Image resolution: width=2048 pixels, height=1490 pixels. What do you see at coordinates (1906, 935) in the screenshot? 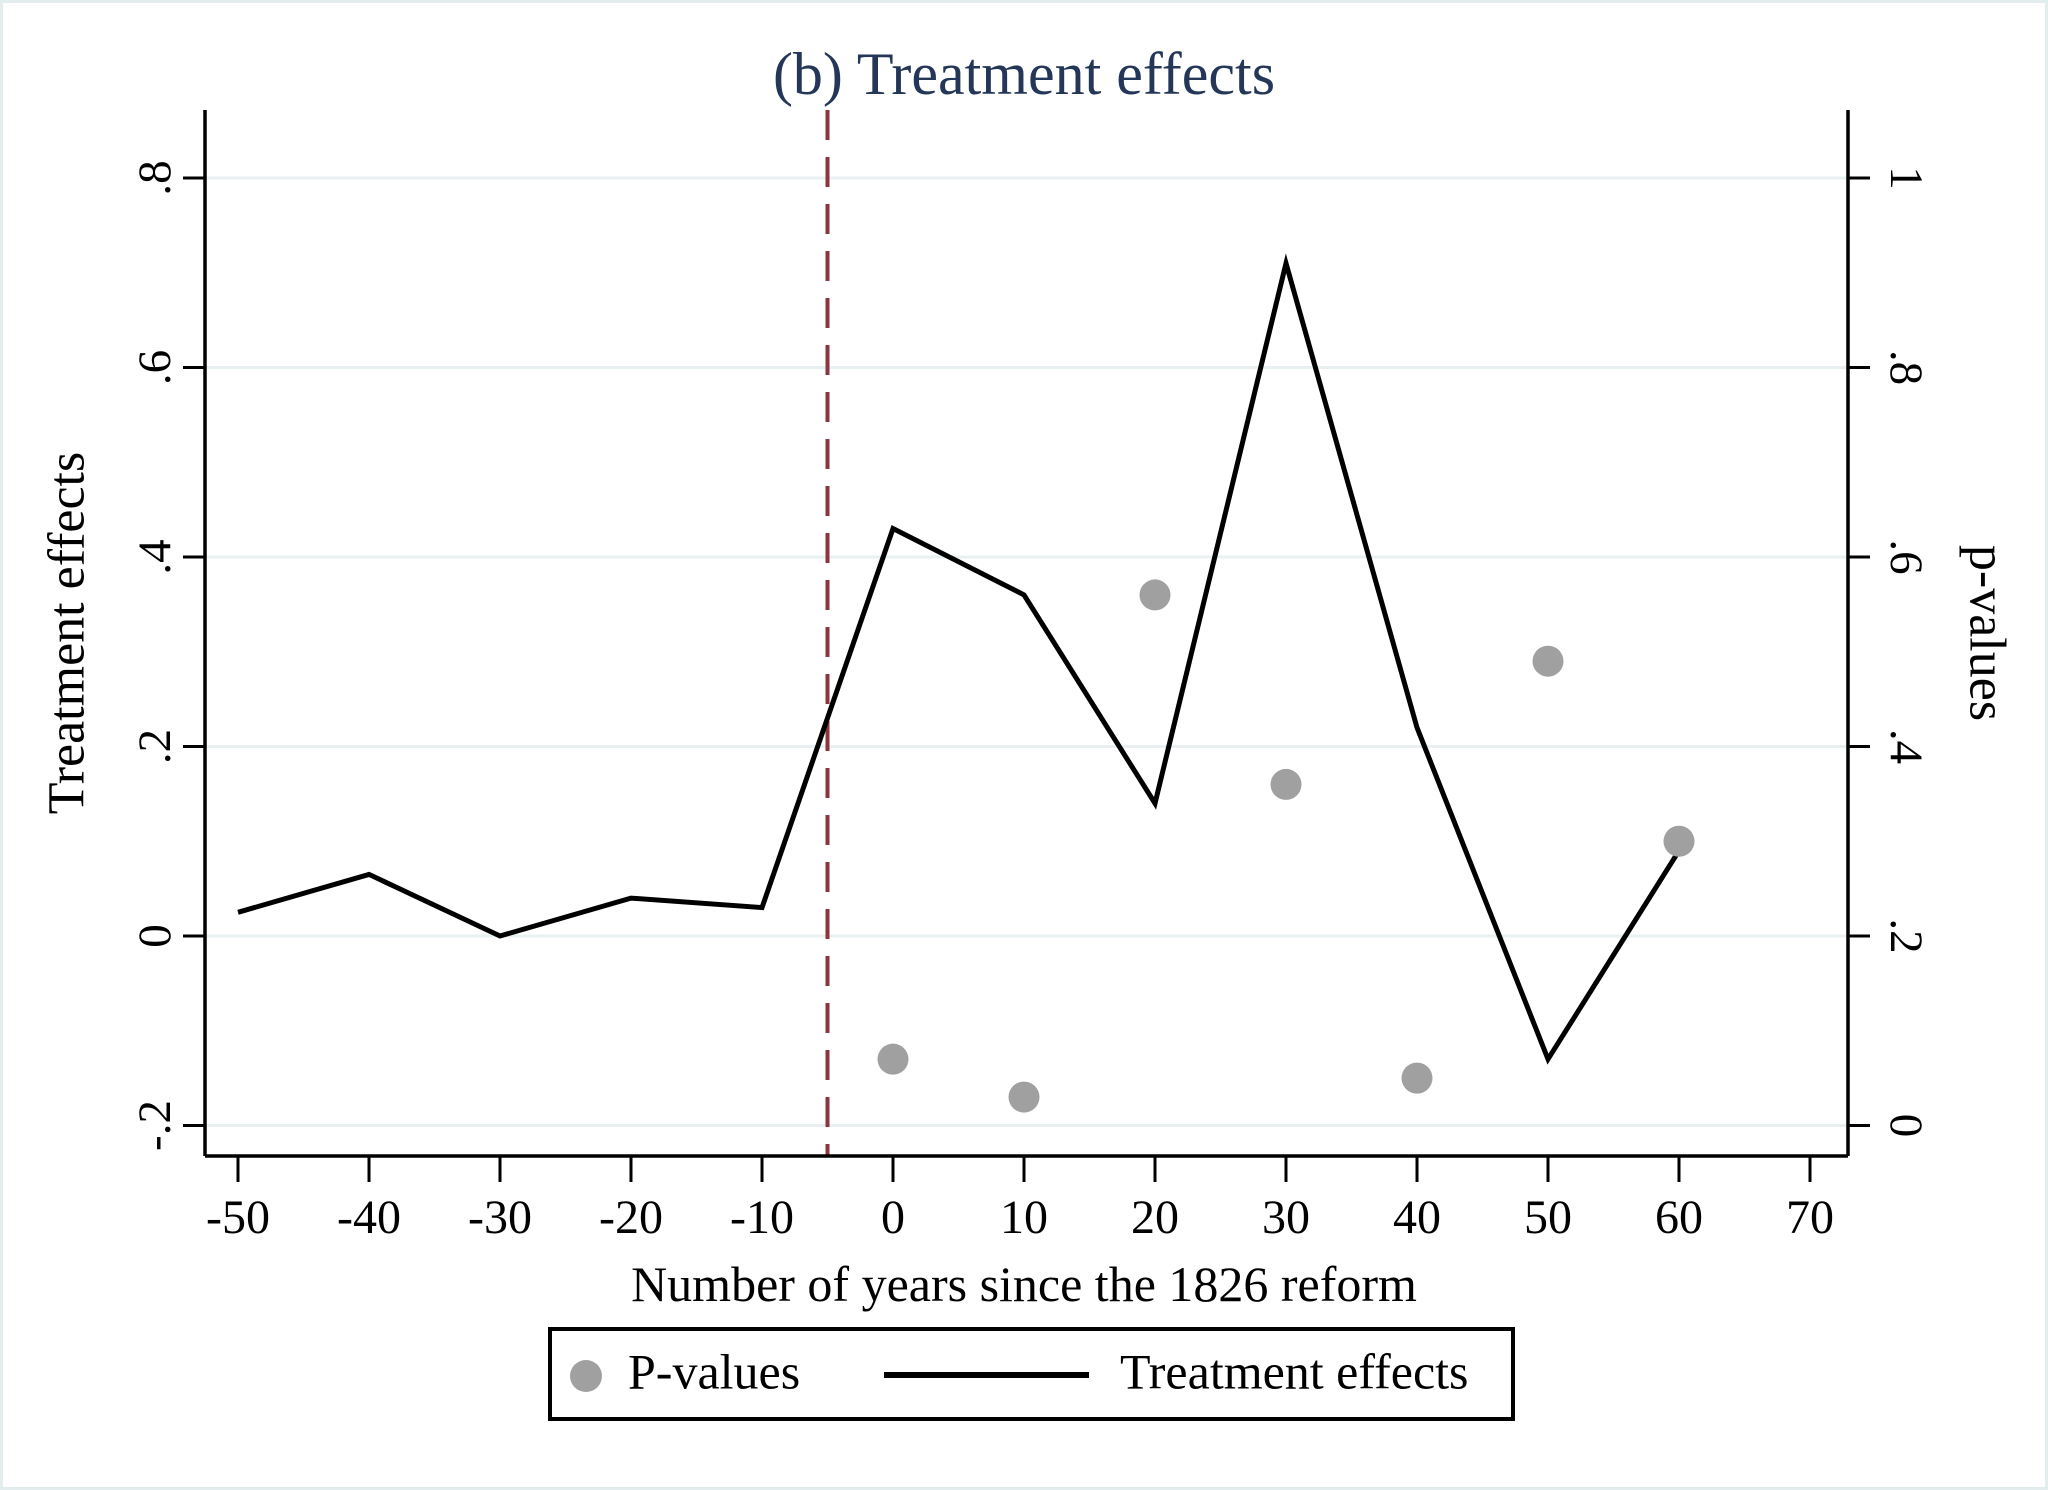
I see `right-tick-label: .2` at bounding box center [1906, 935].